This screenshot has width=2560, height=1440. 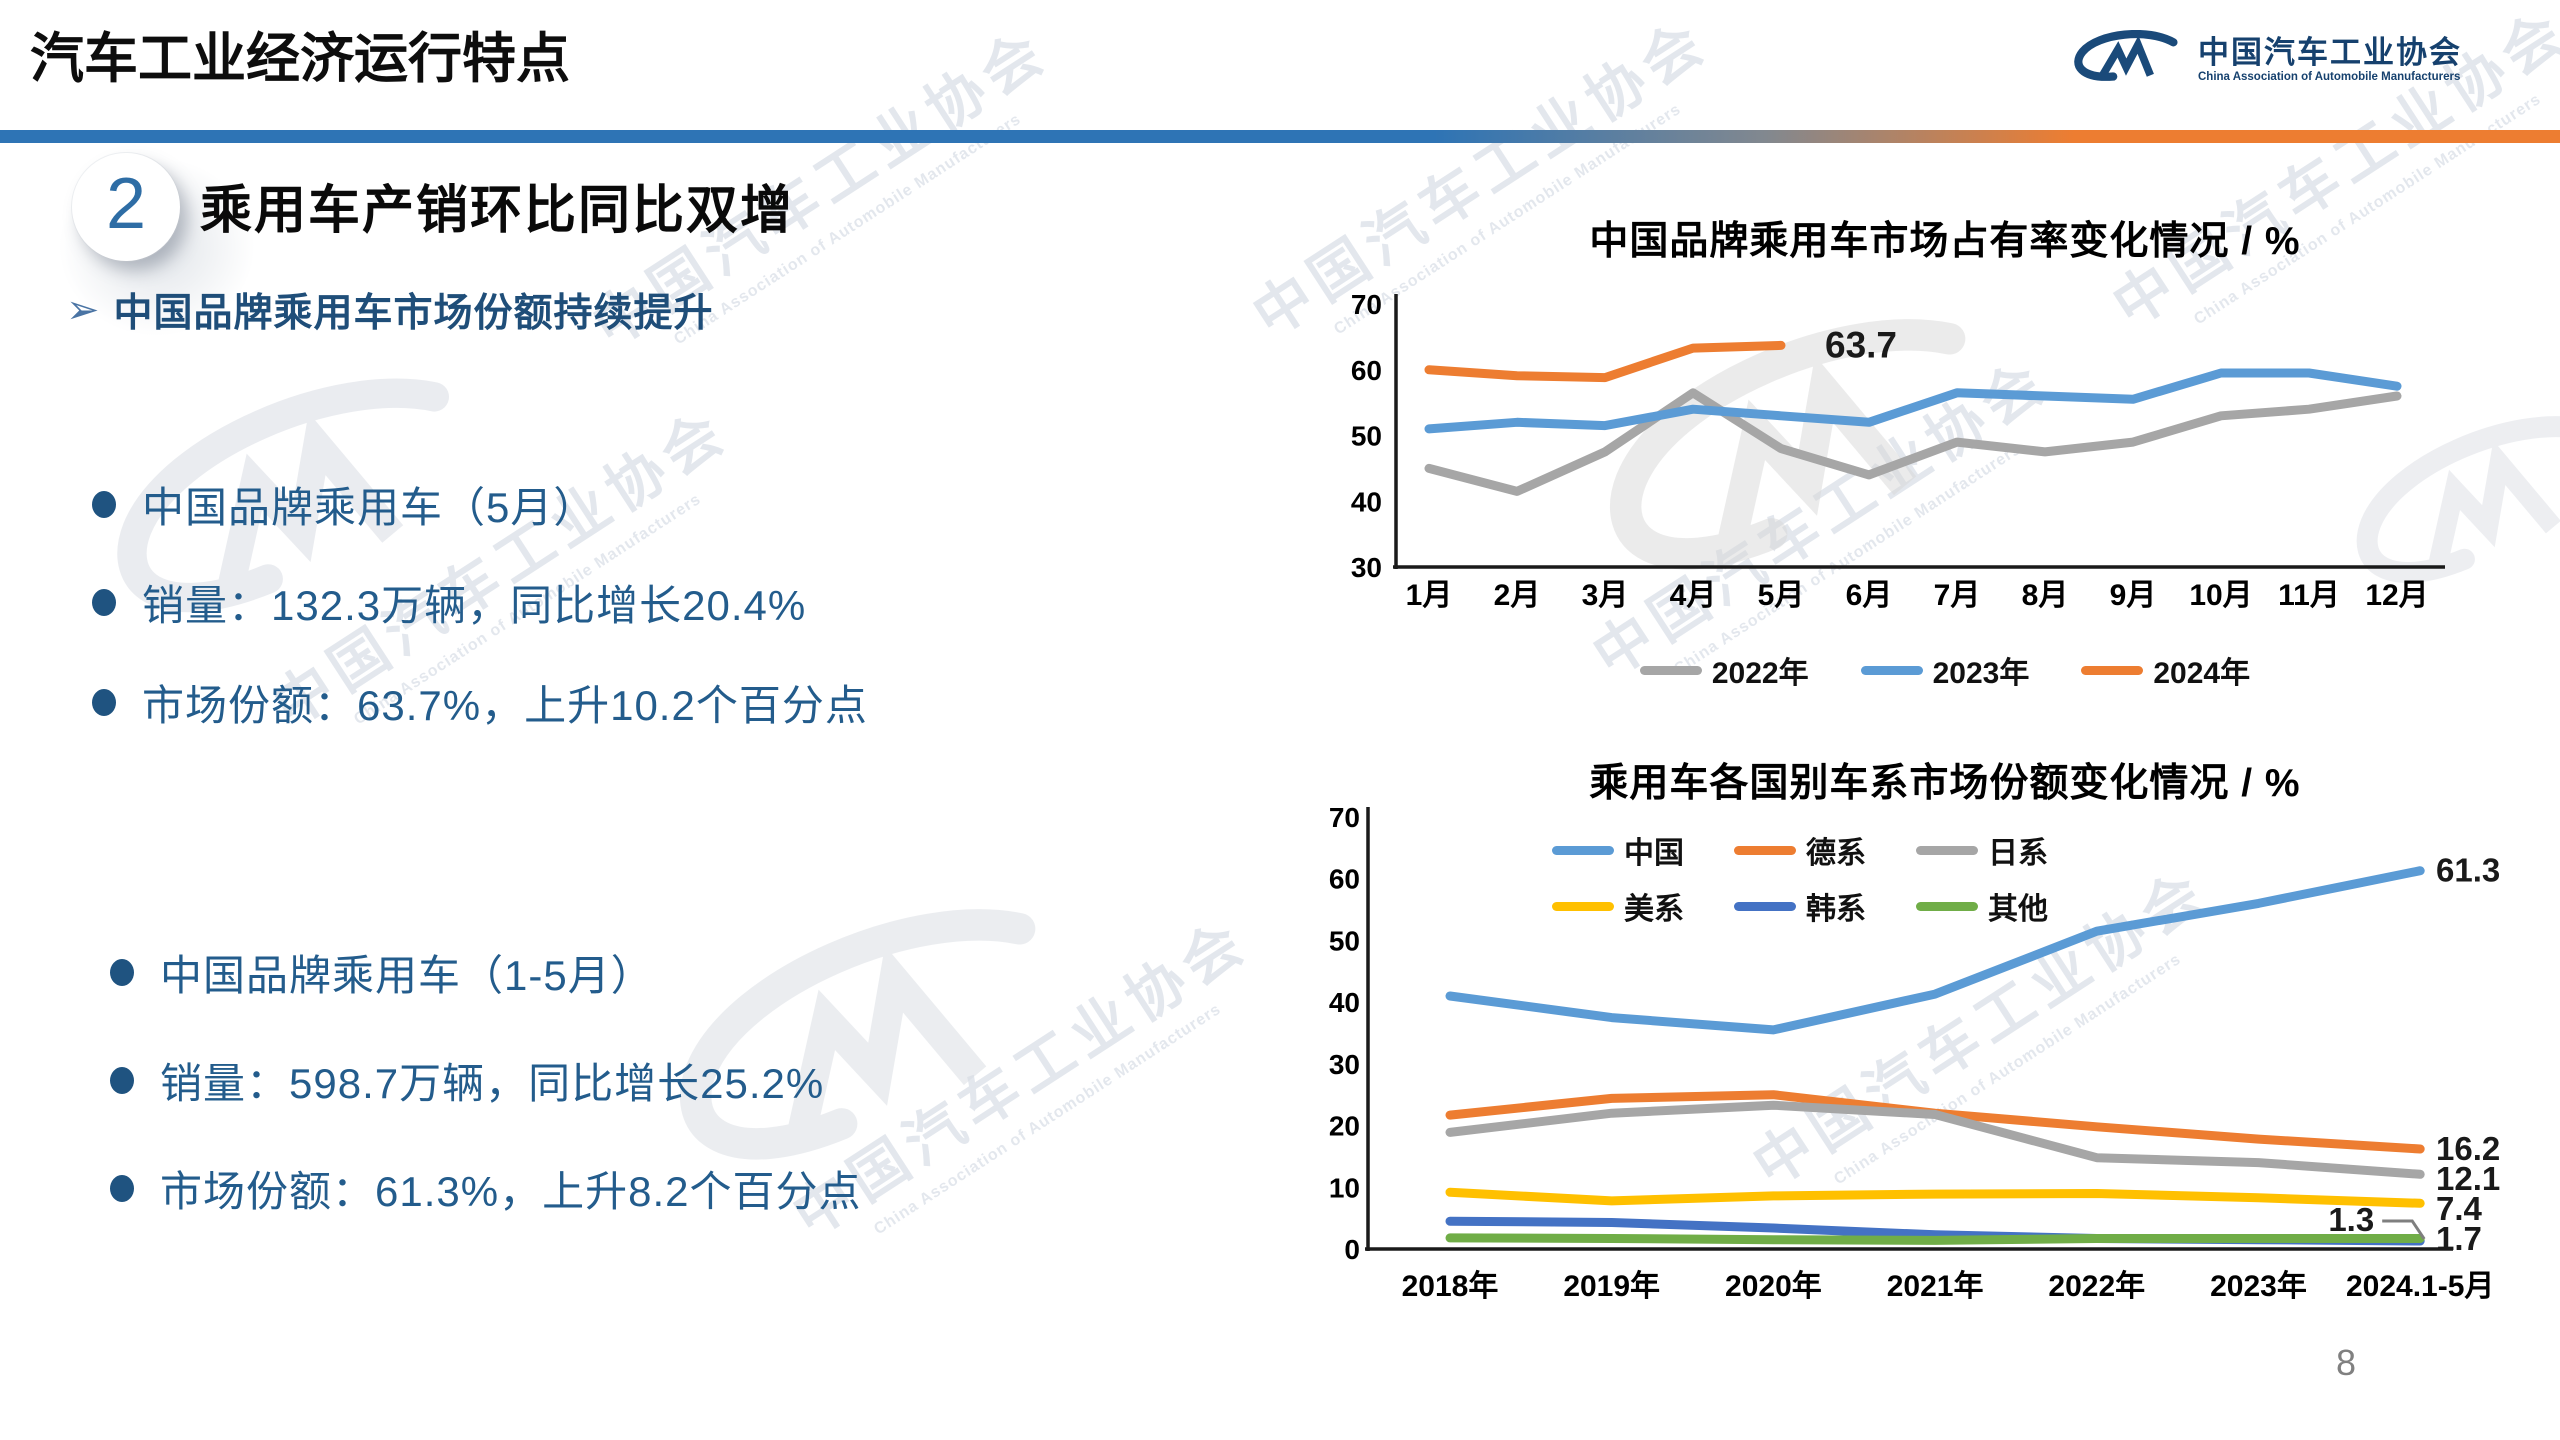 What do you see at coordinates (1429, 595) in the screenshot?
I see `x-tick-label: 1月` at bounding box center [1429, 595].